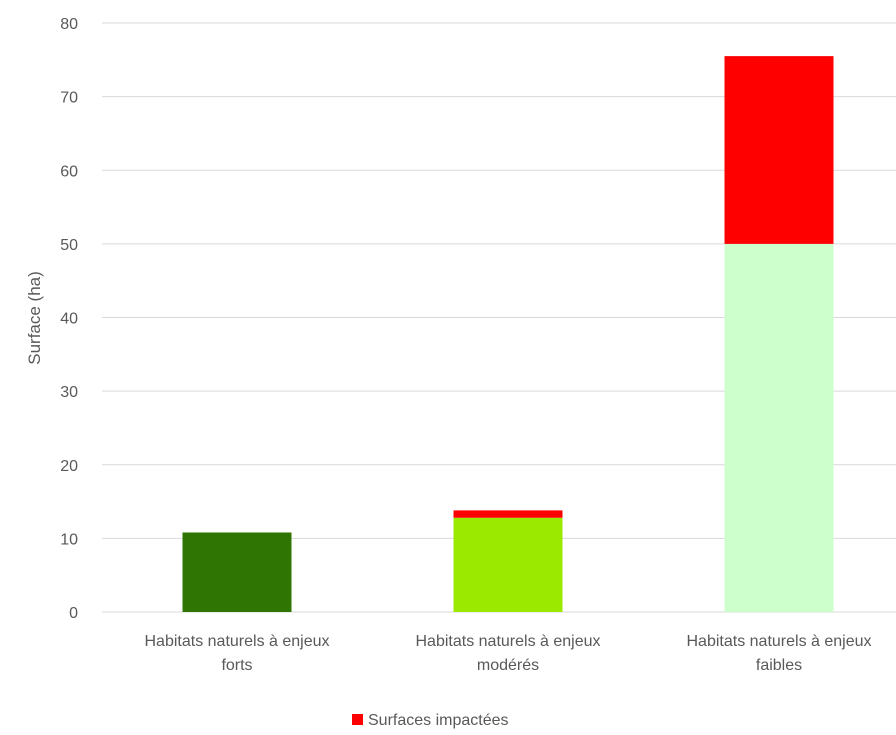 The height and width of the screenshot is (735, 896). What do you see at coordinates (69, 466) in the screenshot?
I see `y-tick-label: 20` at bounding box center [69, 466].